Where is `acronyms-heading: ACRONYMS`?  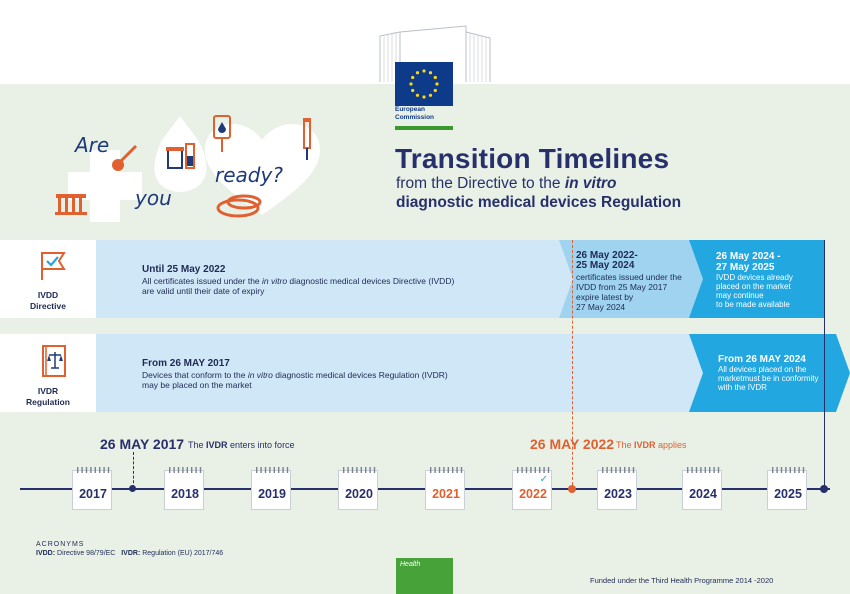 acronyms-heading: ACRONYMS is located at coordinates (60, 544).